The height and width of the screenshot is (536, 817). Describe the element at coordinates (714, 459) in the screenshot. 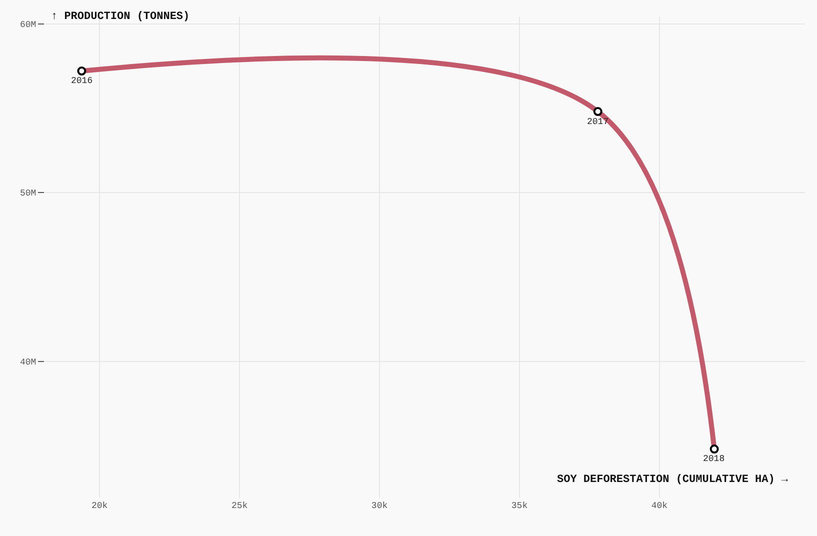

I see `annotation: 2018` at that location.